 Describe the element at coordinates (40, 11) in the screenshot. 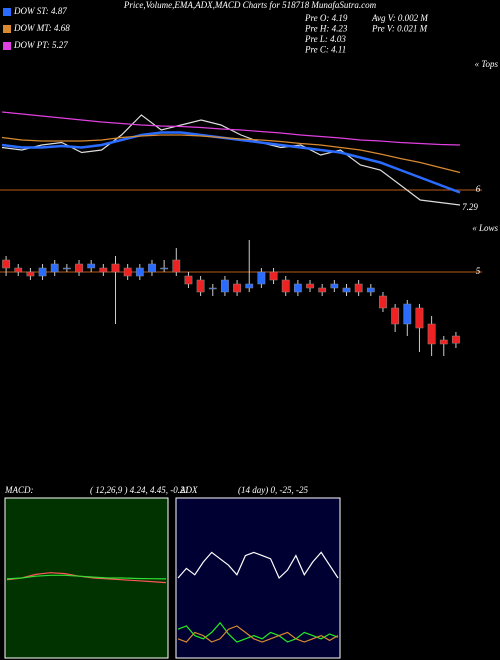

I see `legend-label: DOW ST: 4.87` at that location.